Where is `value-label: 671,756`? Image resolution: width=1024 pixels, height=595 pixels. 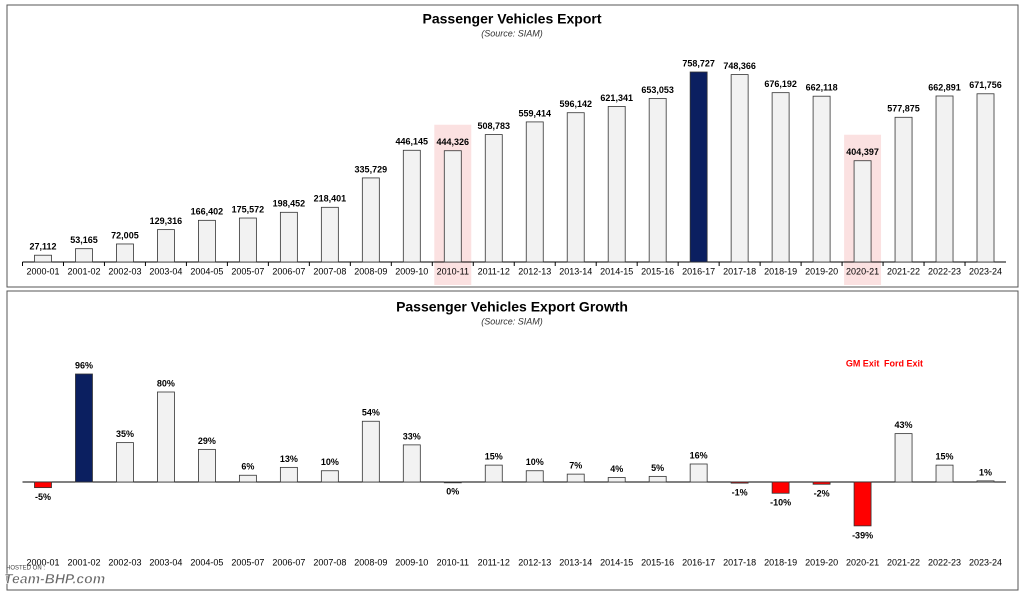 value-label: 671,756 is located at coordinates (985, 85).